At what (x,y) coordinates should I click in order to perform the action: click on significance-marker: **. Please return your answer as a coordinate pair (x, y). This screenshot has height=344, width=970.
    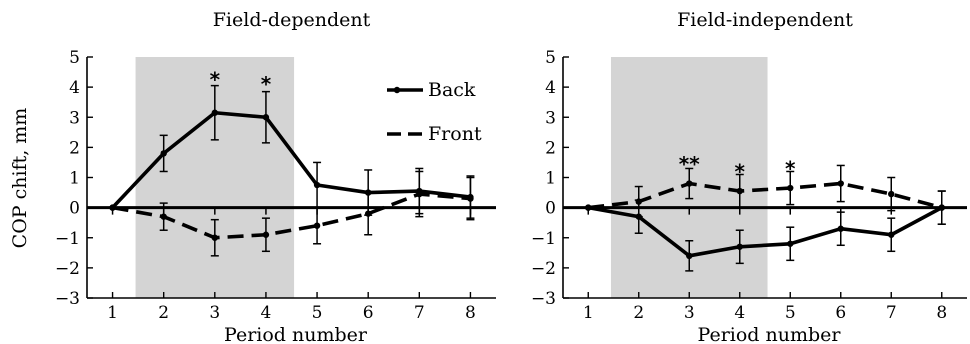
    Looking at the image, I should click on (689, 164).